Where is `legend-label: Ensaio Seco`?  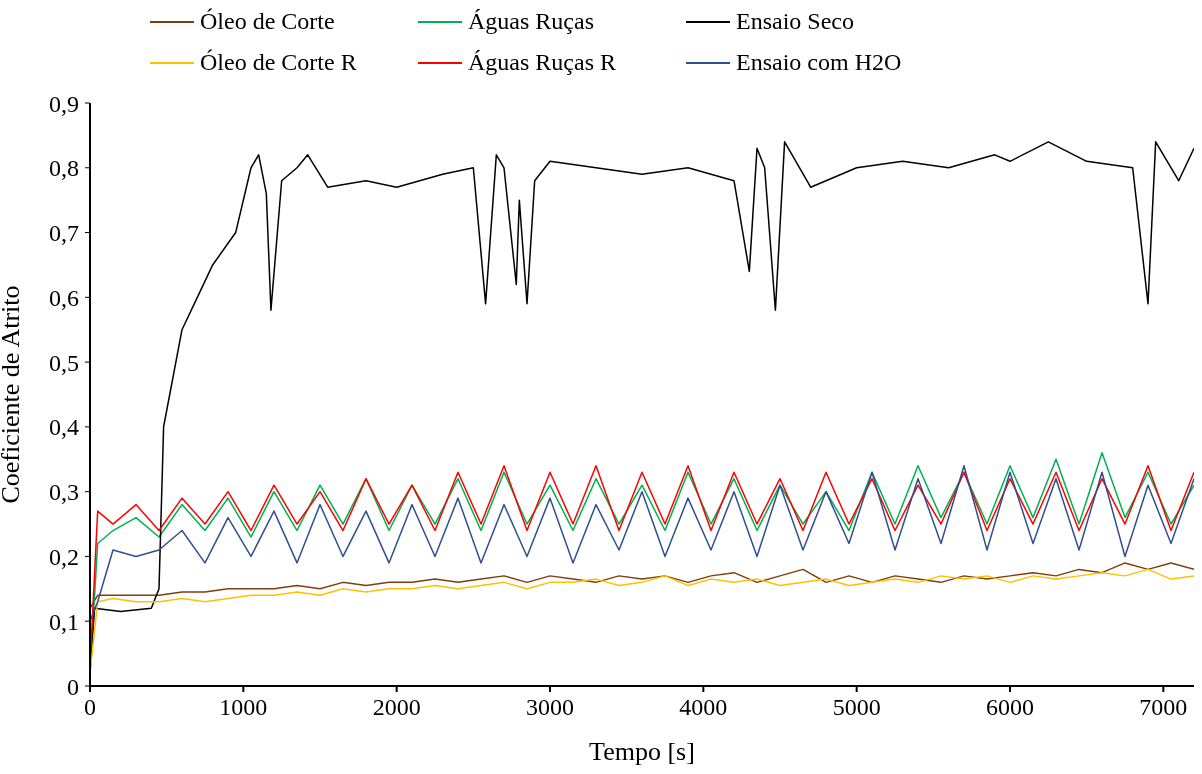
legend-label: Ensaio Seco is located at coordinates (795, 21).